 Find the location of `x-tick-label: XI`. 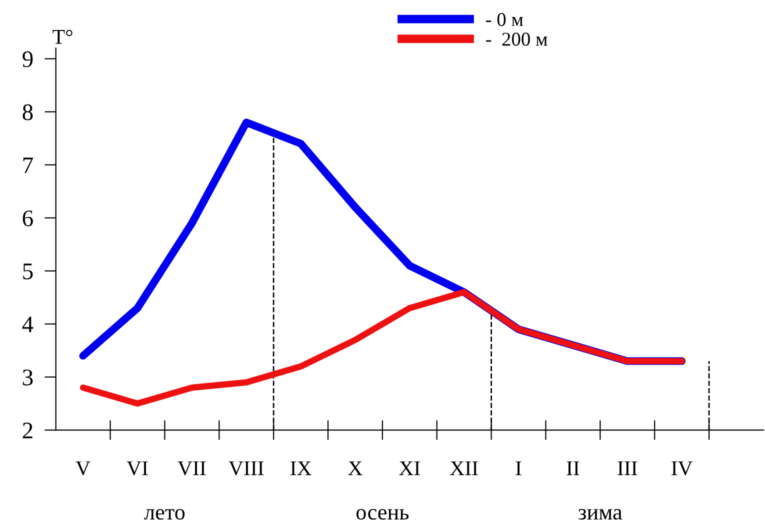

x-tick-label: XI is located at coordinates (409, 468).